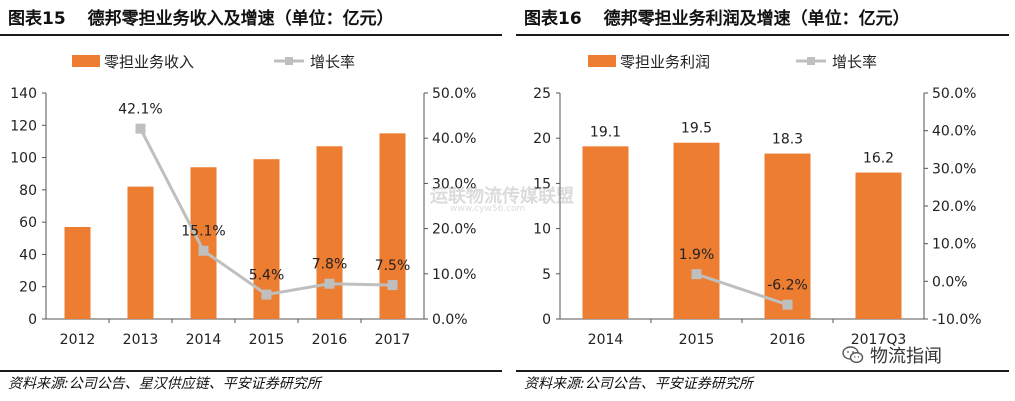 Image resolution: width=1015 pixels, height=401 pixels. I want to click on watermark: 运联物流传媒联盟 www.cyw56.com, so click(510, 200).